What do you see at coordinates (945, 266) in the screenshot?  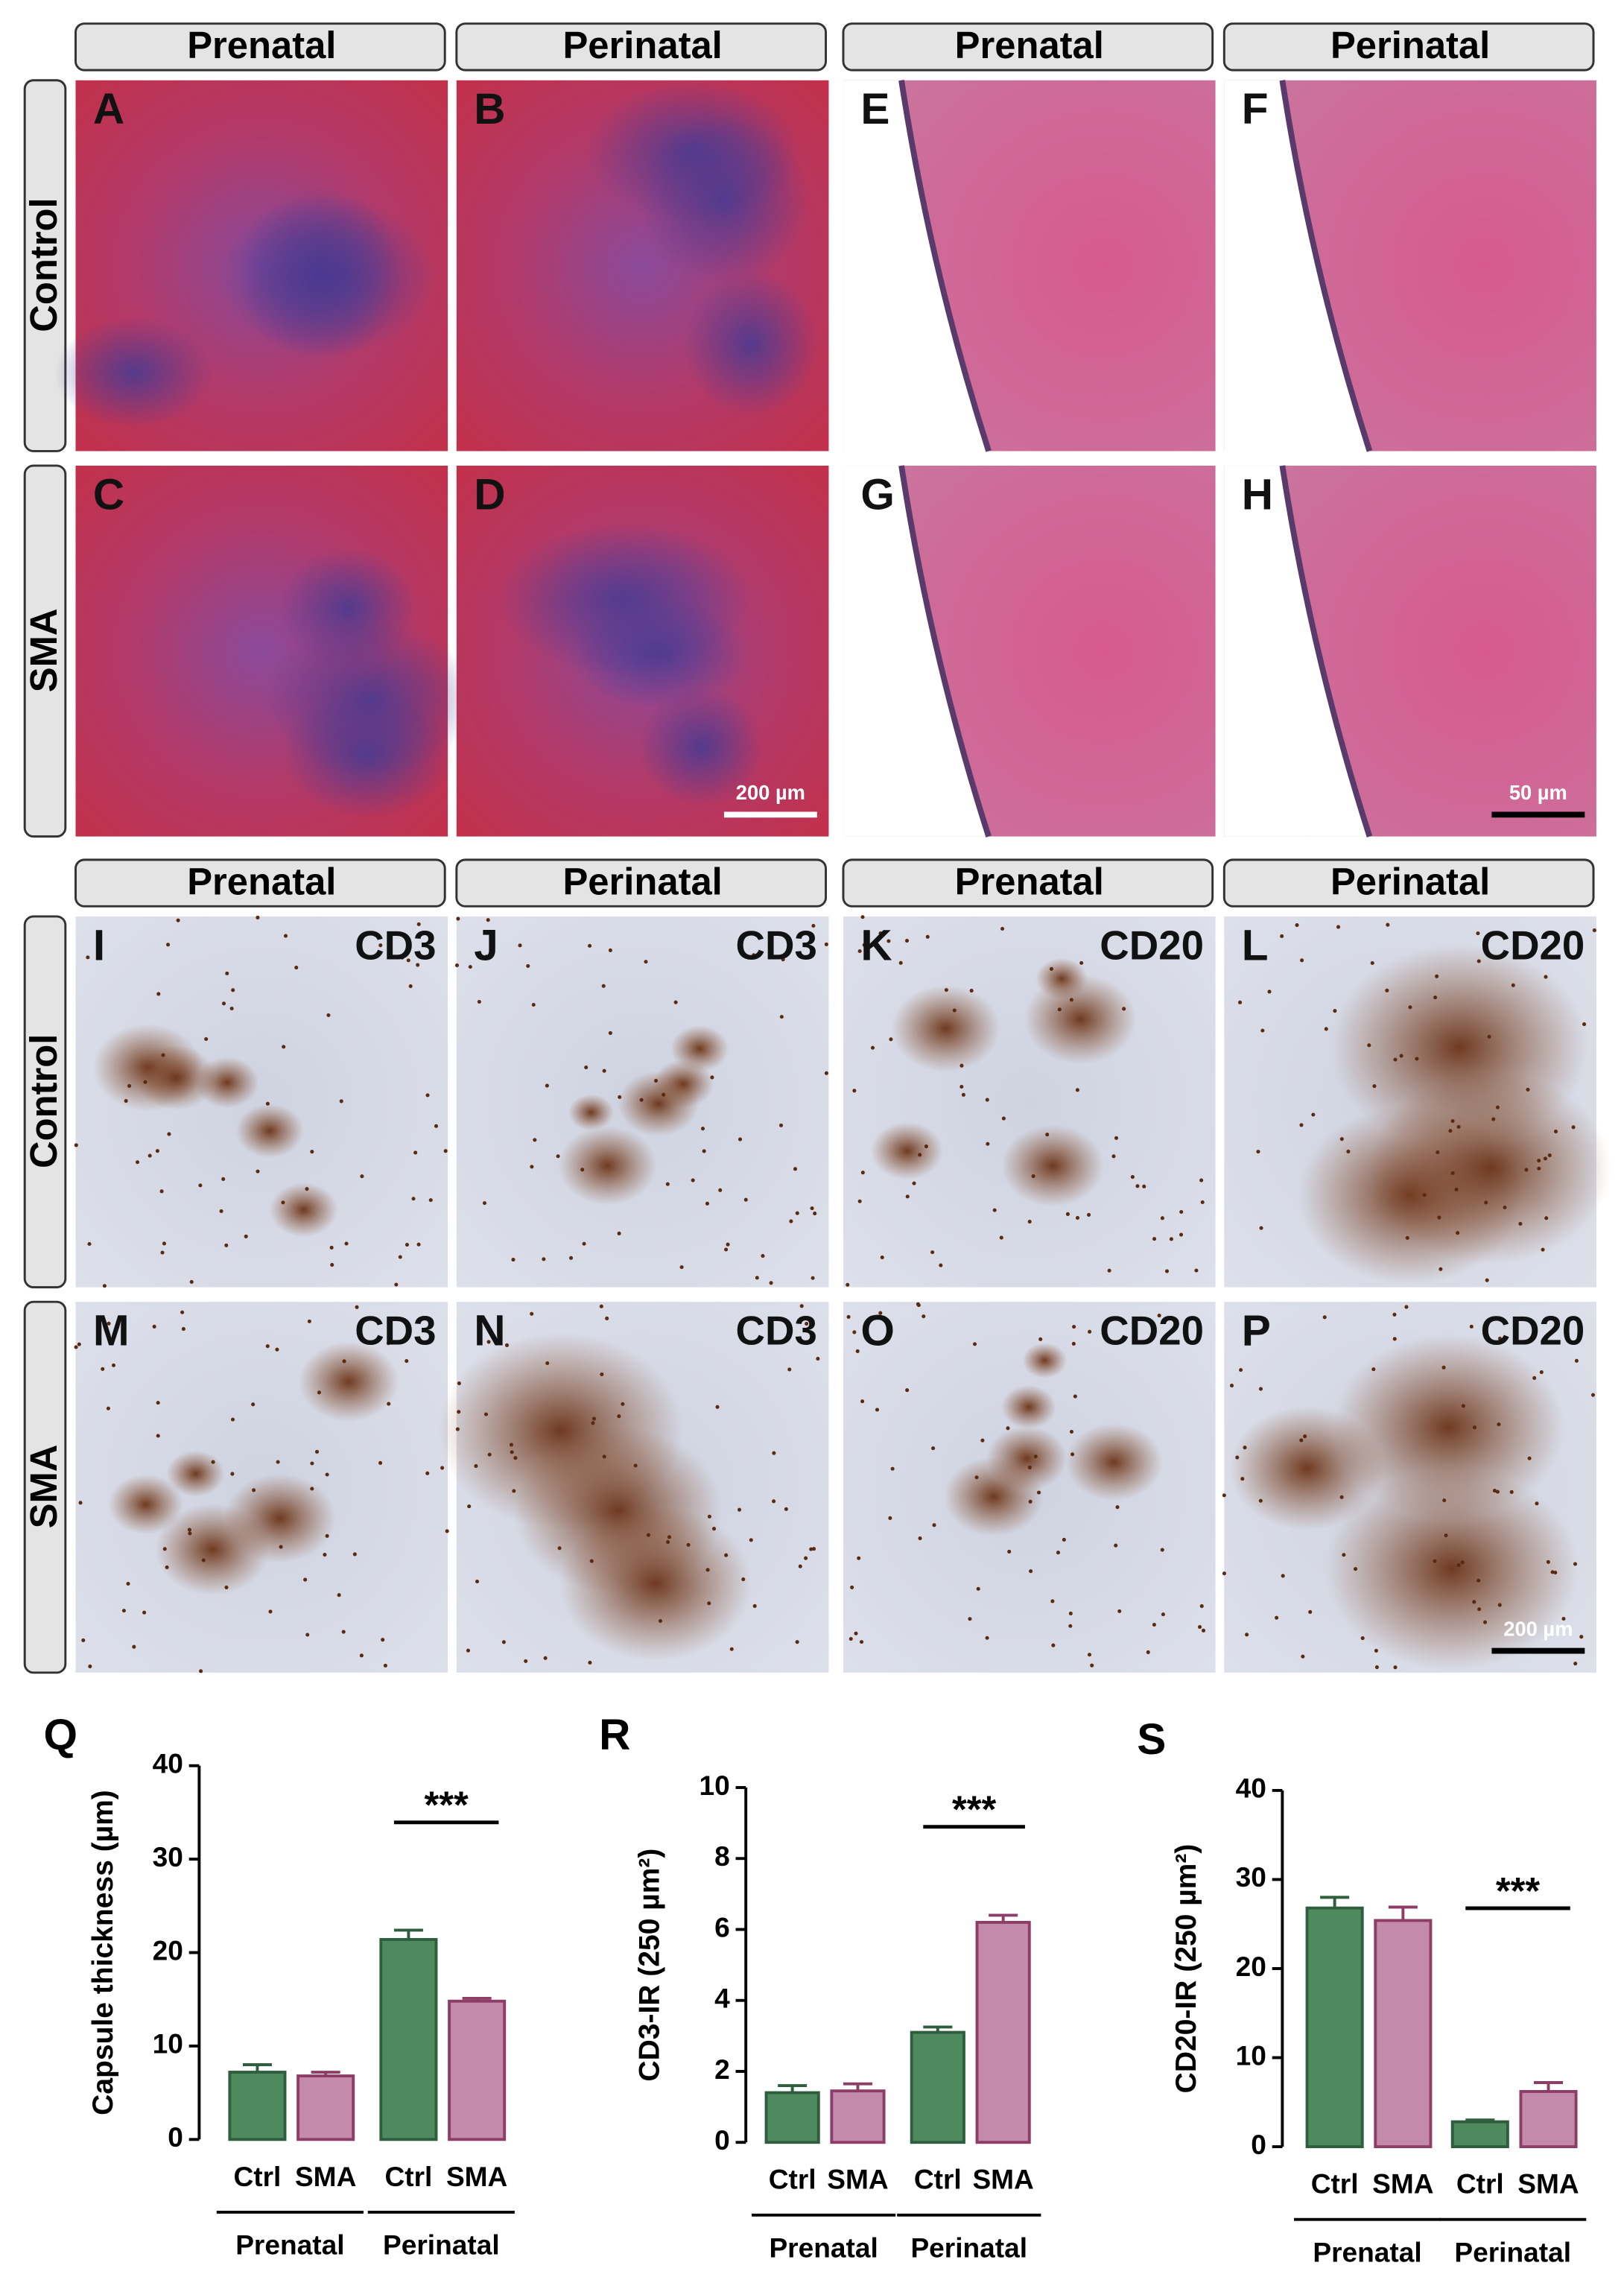 I see `capsule` at bounding box center [945, 266].